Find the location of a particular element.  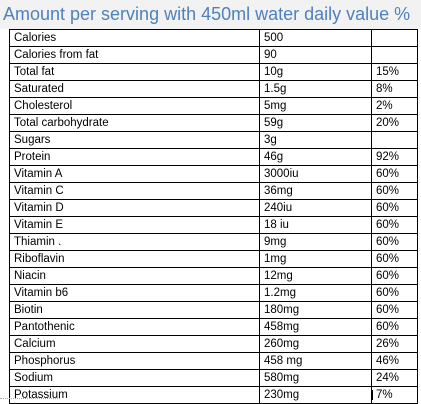

nutrient-amount: 46g is located at coordinates (316, 157).